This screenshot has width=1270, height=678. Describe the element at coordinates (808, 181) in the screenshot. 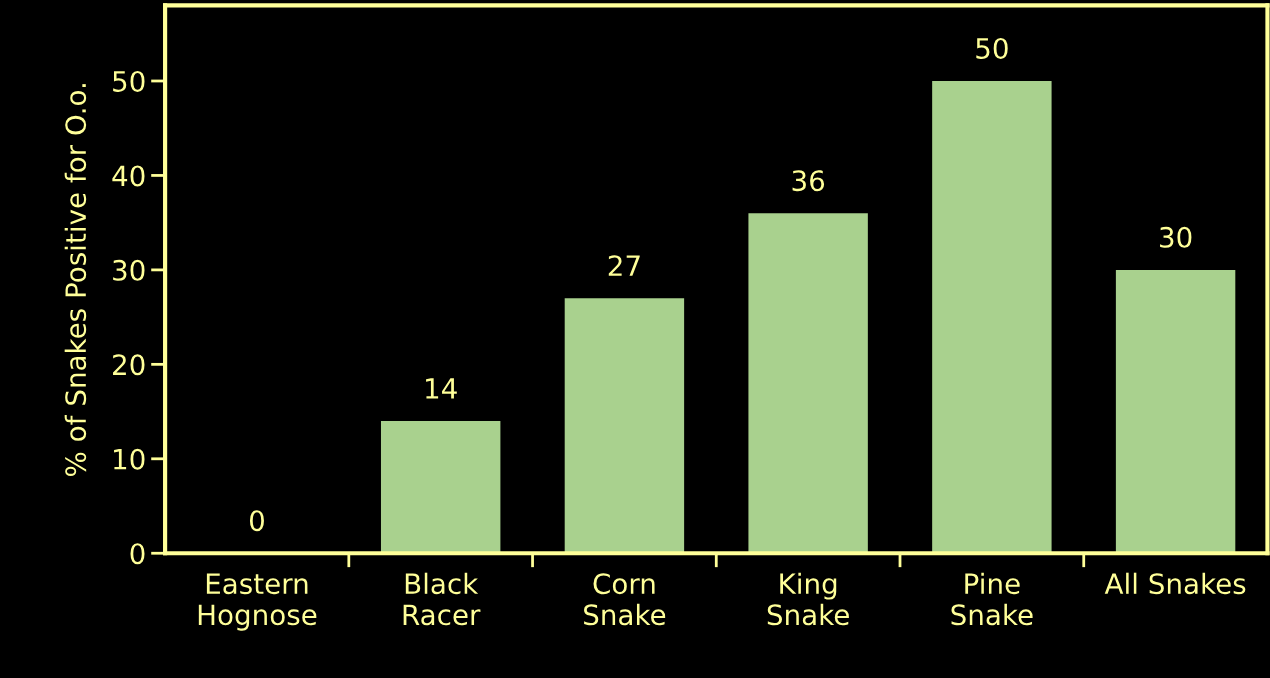

I see `data-label: 36` at that location.